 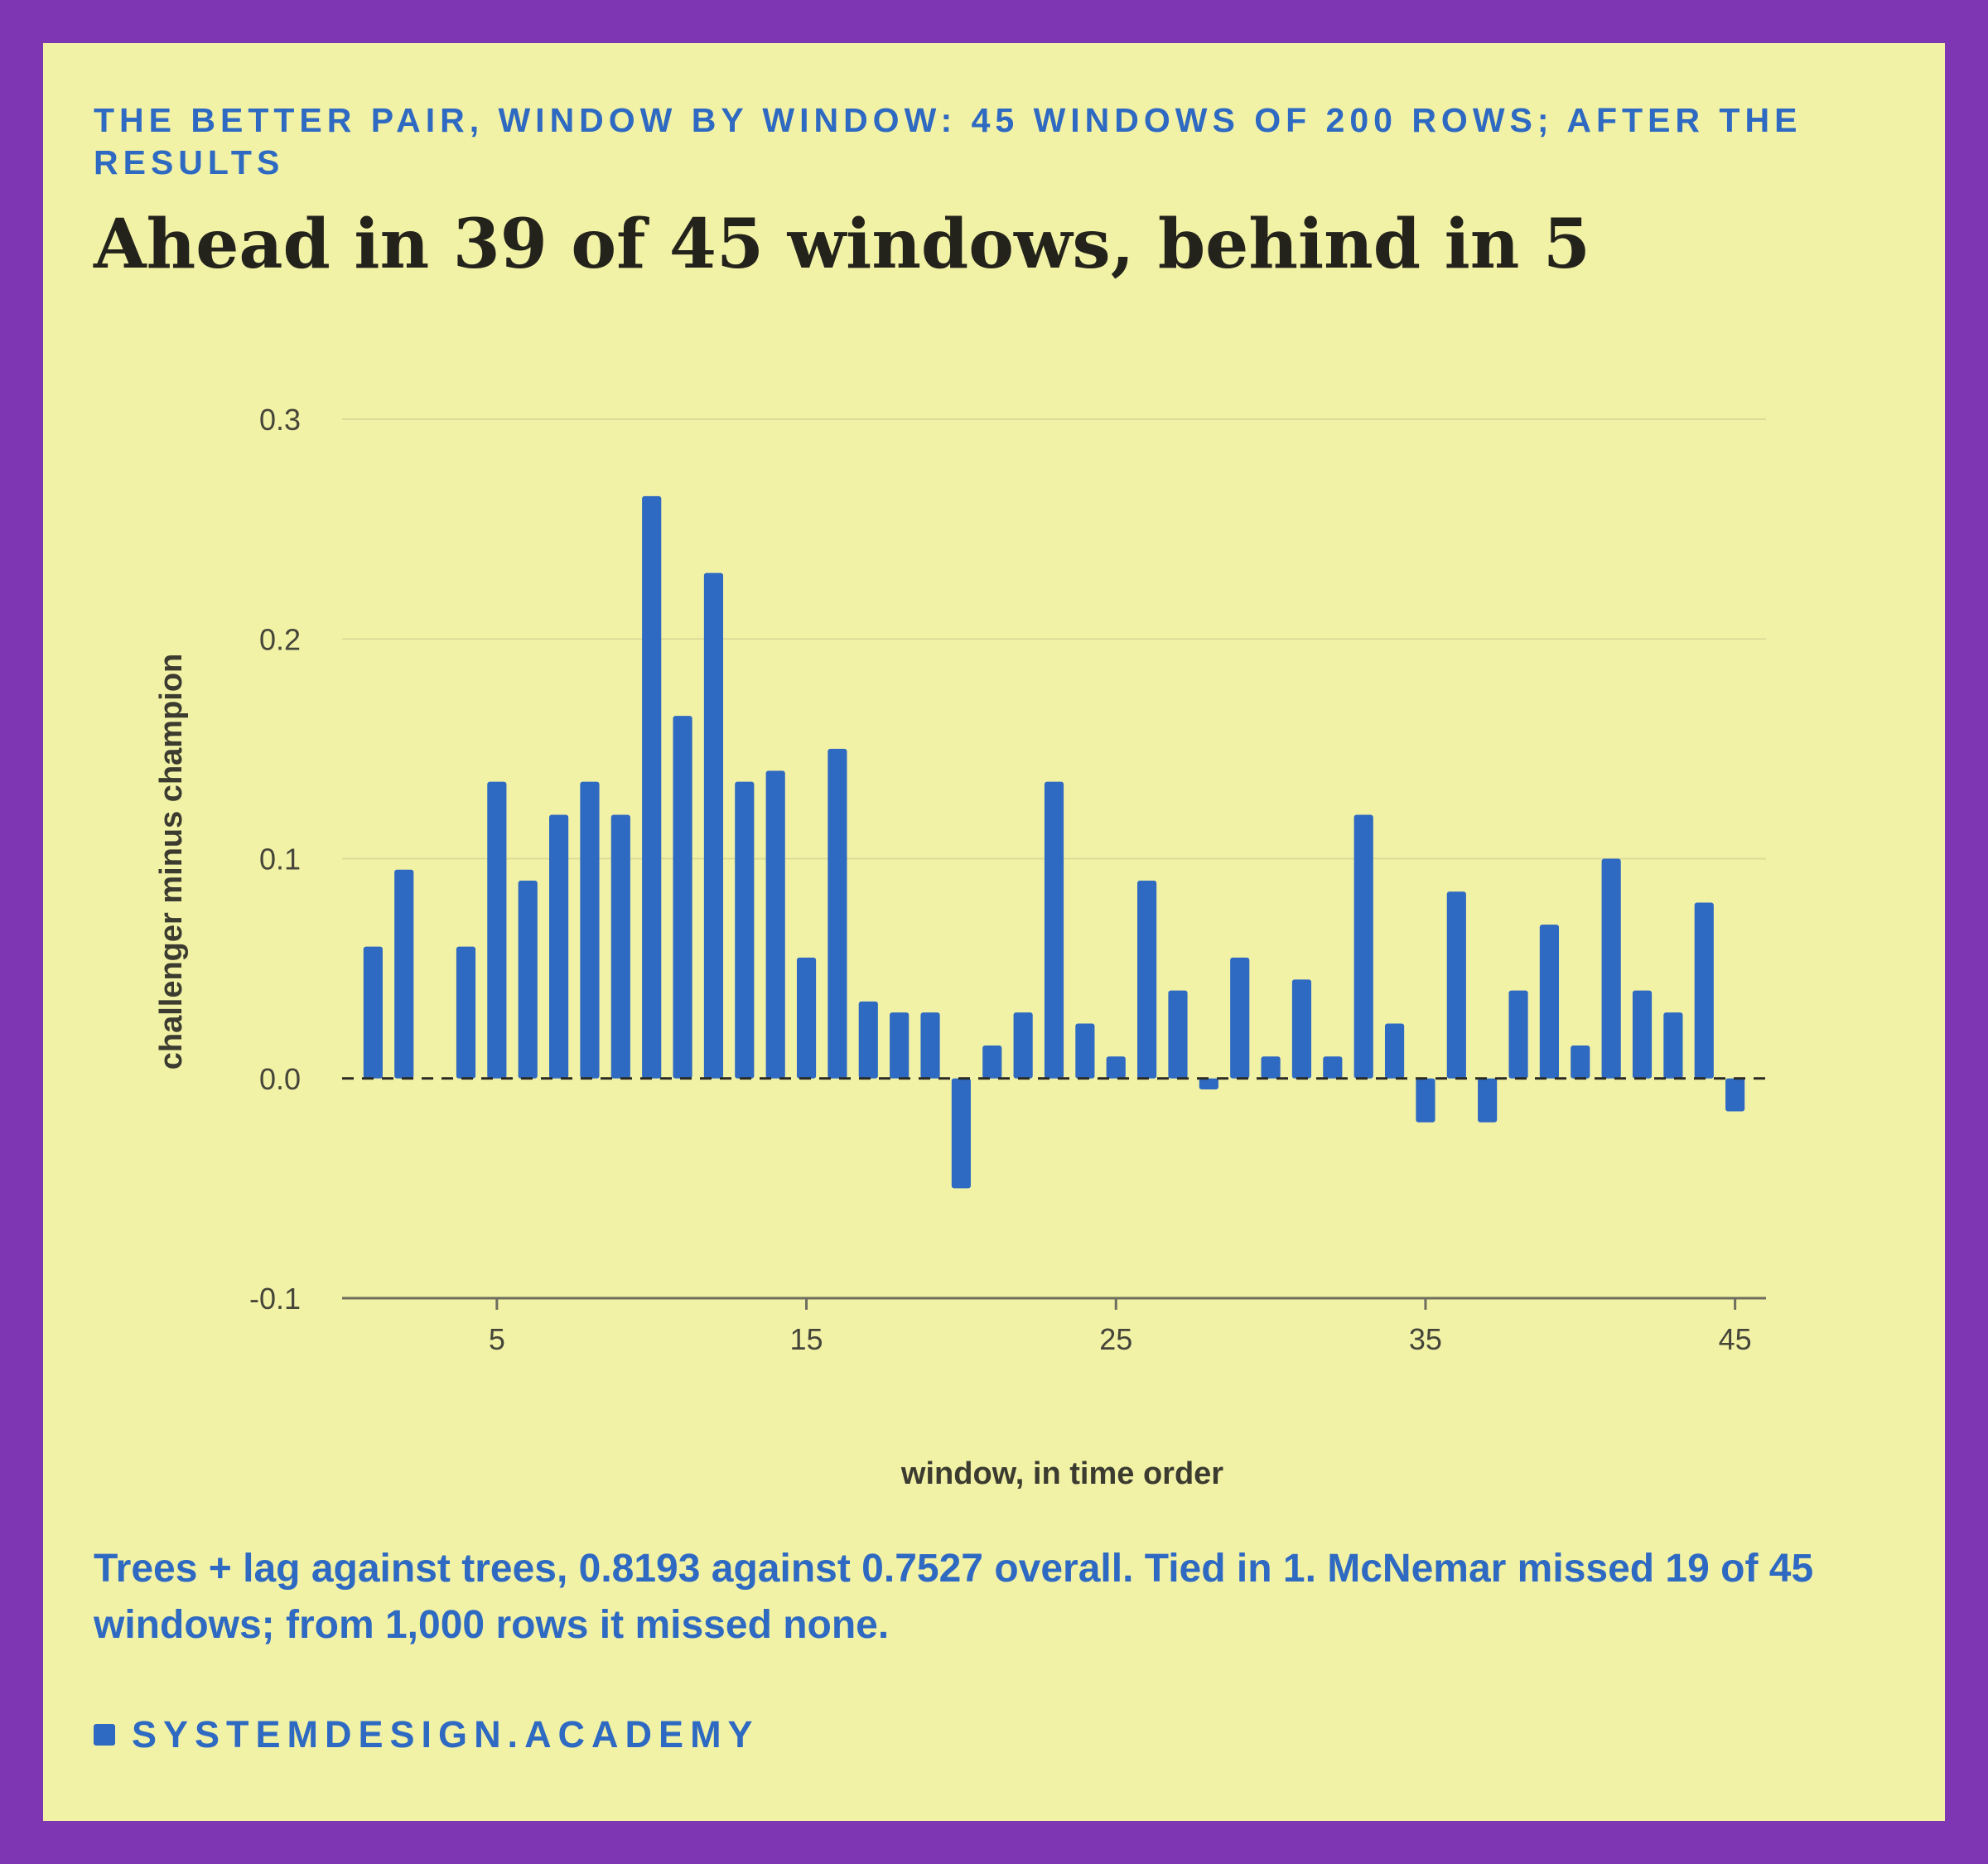 I want to click on x-tick-label: 5, so click(x=497, y=1339).